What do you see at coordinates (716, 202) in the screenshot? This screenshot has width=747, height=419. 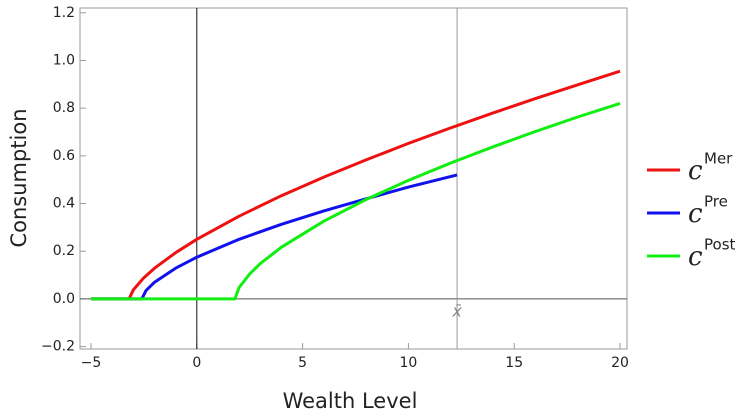 I see `legend-superscript: Pre` at bounding box center [716, 202].